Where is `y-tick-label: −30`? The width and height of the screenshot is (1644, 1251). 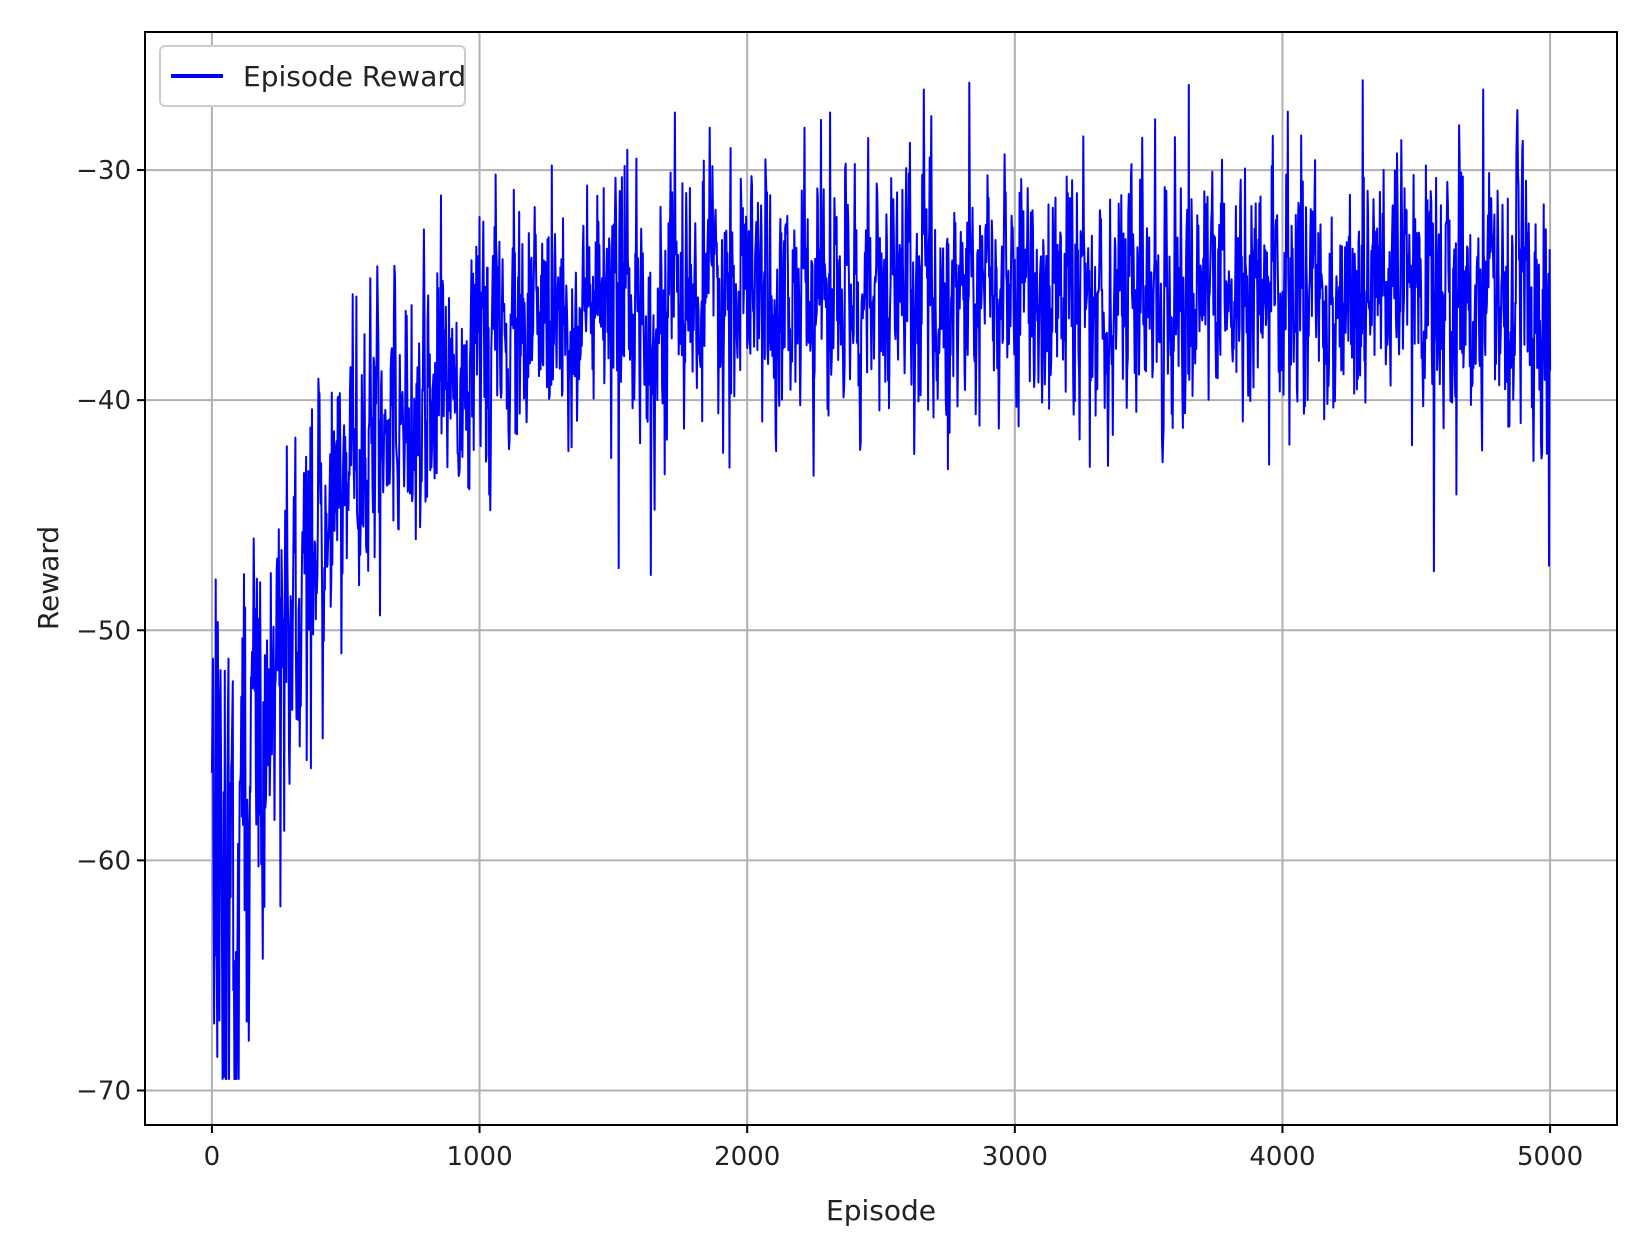
y-tick-label: −30 is located at coordinates (103, 171).